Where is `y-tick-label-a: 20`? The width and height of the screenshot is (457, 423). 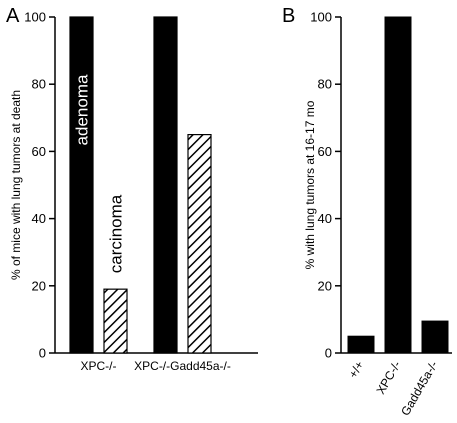
y-tick-label-a: 20 is located at coordinates (39, 285).